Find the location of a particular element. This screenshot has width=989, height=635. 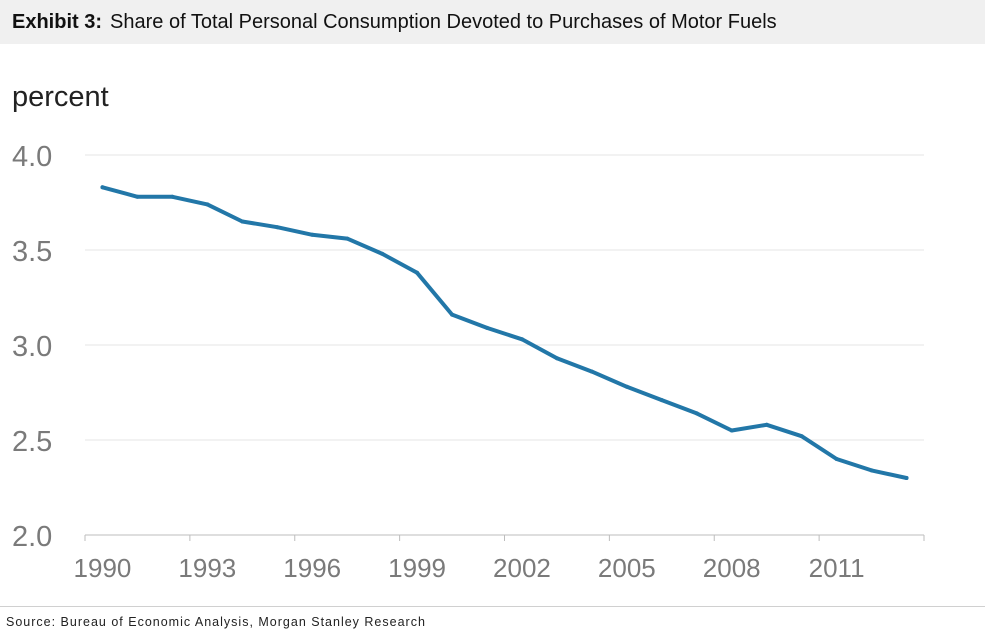

footer-divider is located at coordinates (492, 606).